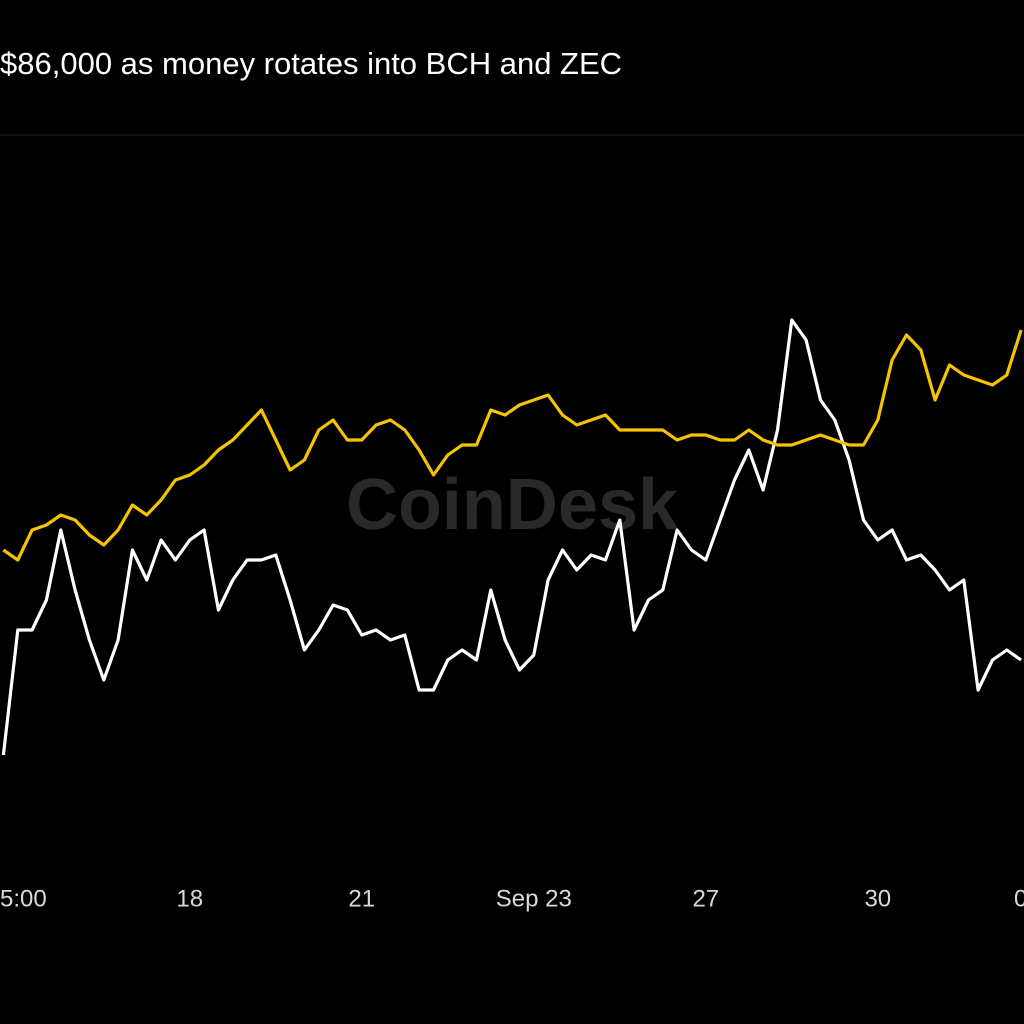 The height and width of the screenshot is (1024, 1024). What do you see at coordinates (361, 898) in the screenshot?
I see `x-tick-label: 21` at bounding box center [361, 898].